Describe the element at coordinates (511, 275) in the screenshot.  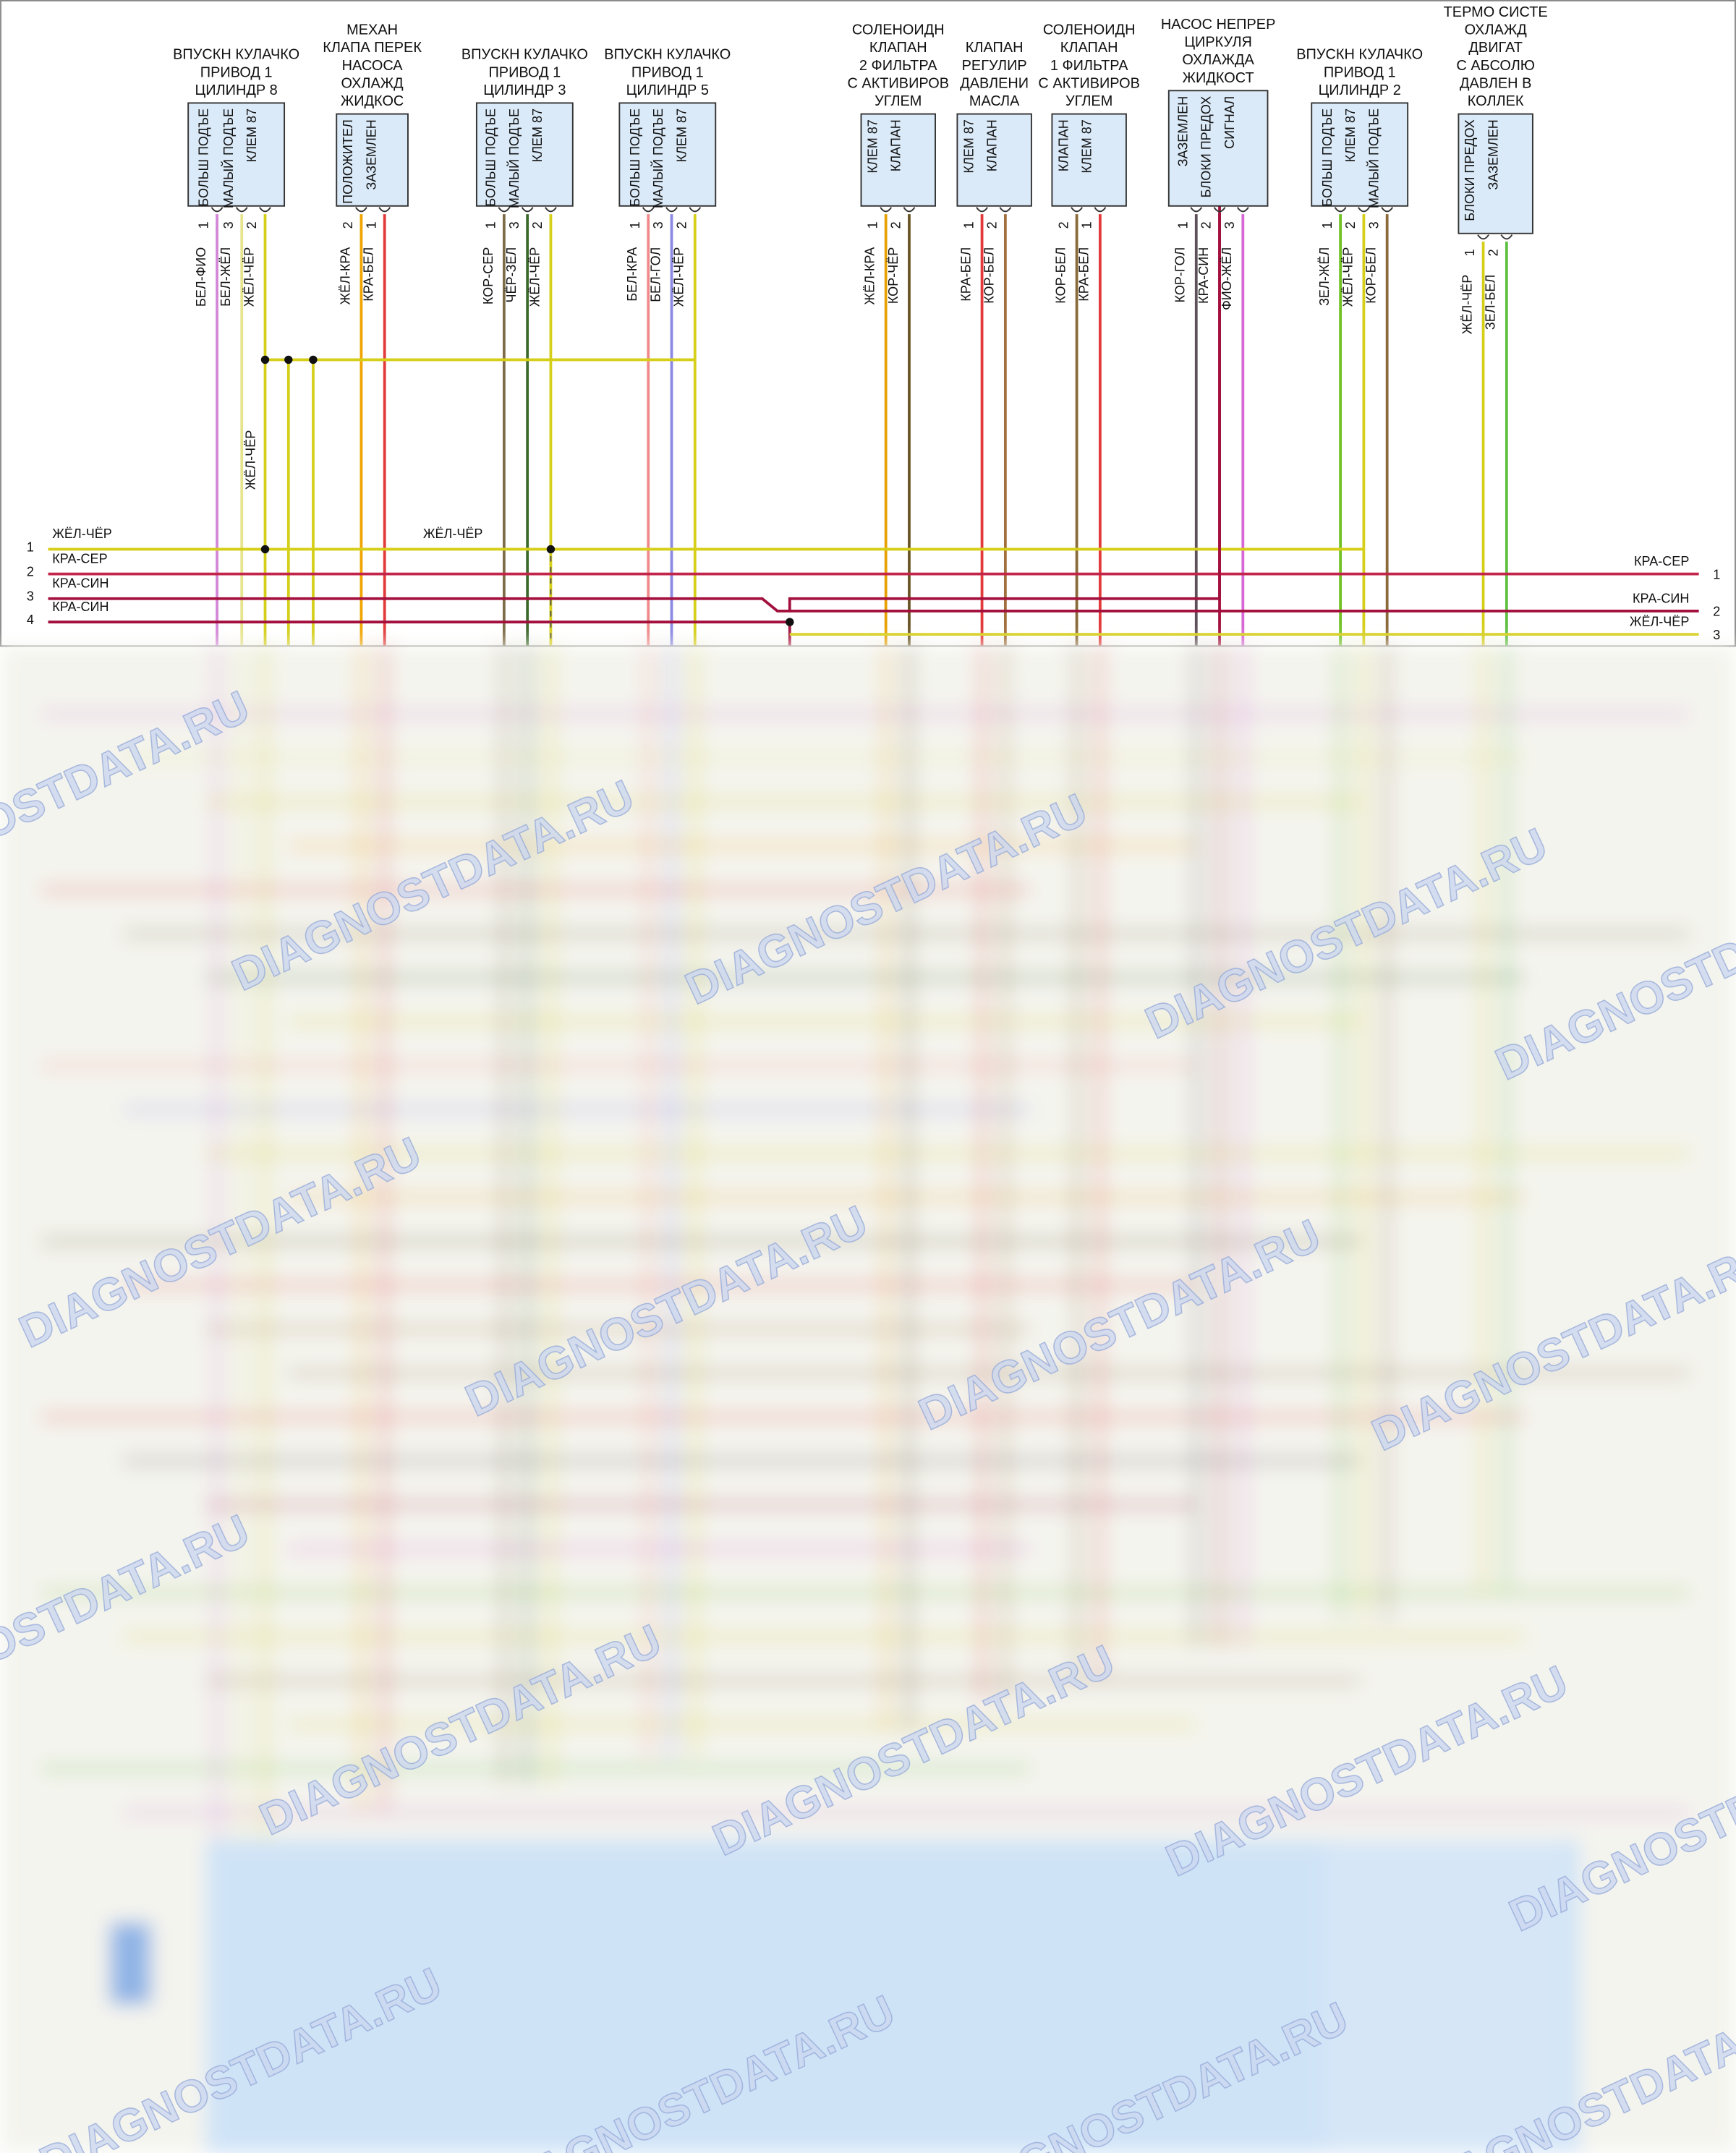
I see `wire-label: ЧЁР-ЗЕЛ` at that location.